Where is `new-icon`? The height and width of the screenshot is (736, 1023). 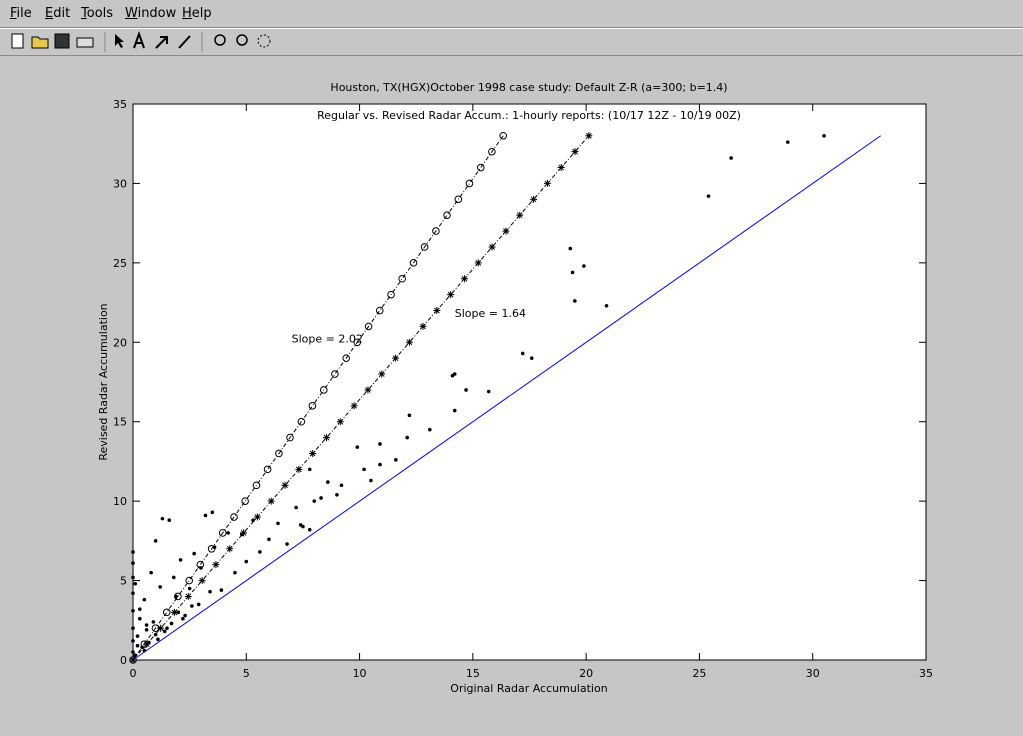
new-icon is located at coordinates (17, 41).